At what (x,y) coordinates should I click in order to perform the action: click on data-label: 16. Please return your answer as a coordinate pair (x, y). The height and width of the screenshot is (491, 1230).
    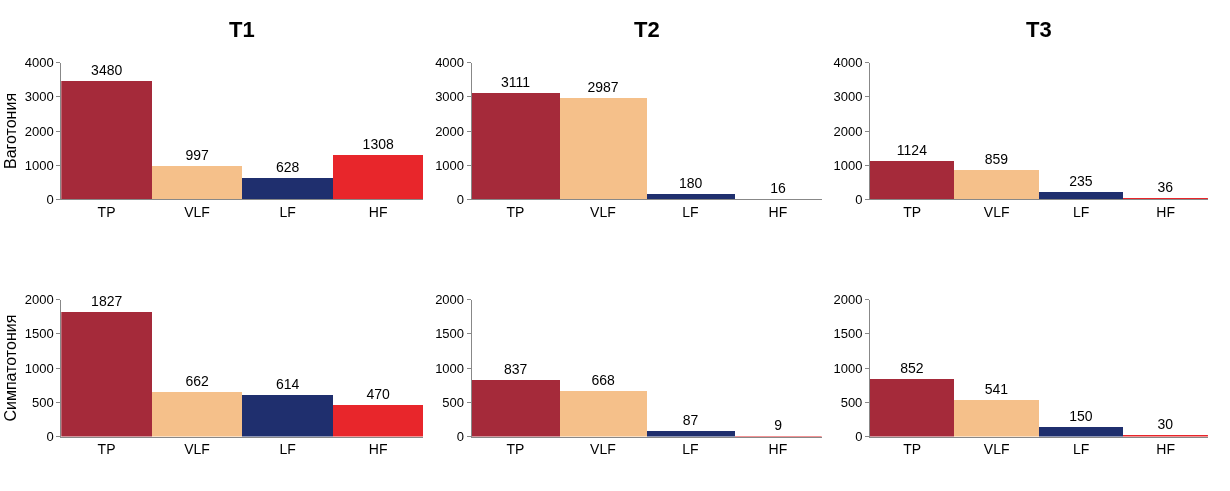
    Looking at the image, I should click on (778, 187).